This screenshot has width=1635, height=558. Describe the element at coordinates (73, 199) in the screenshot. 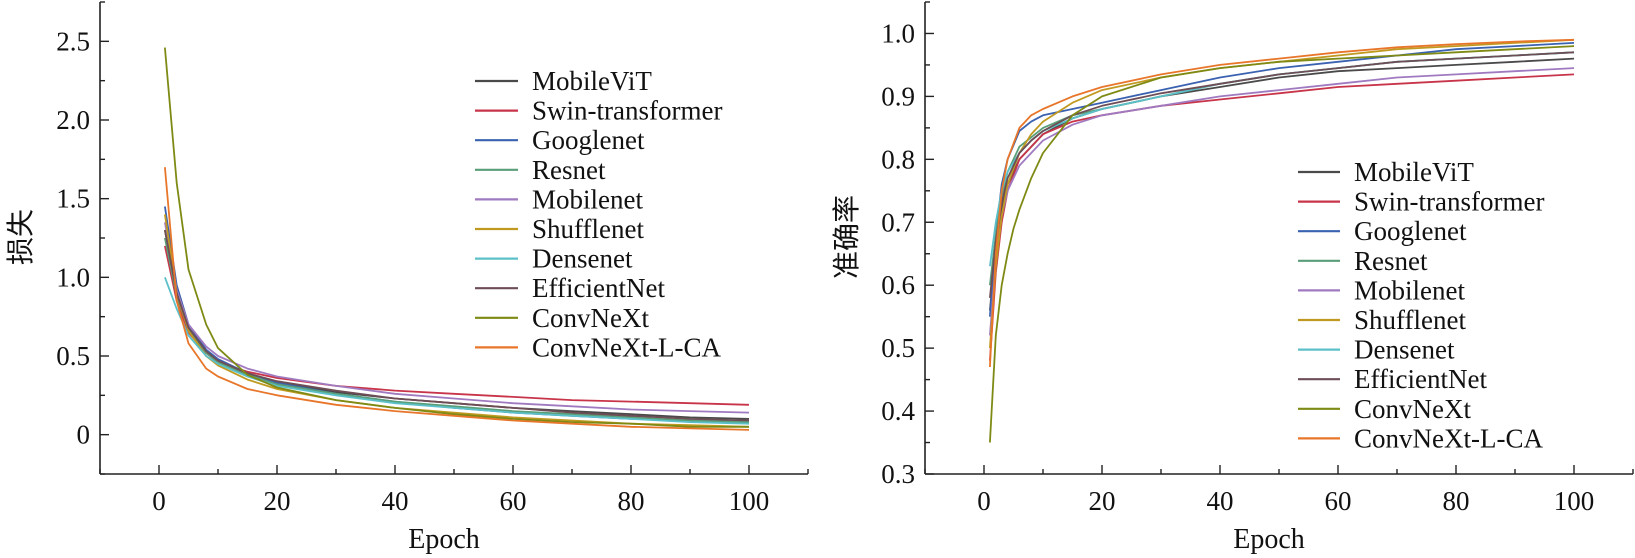

I see `y-tick-label: 1.5` at that location.